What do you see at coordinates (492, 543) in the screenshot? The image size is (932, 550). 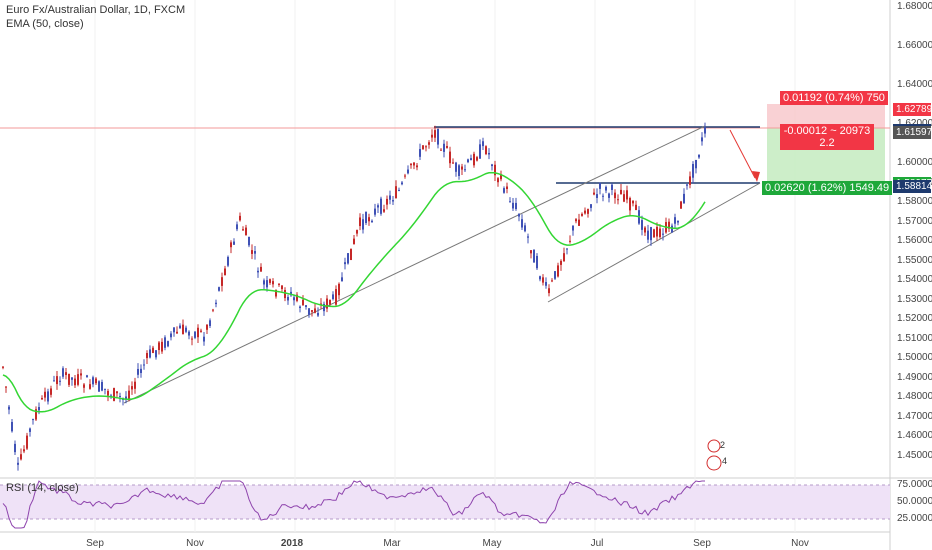 I see `time-label: May` at bounding box center [492, 543].